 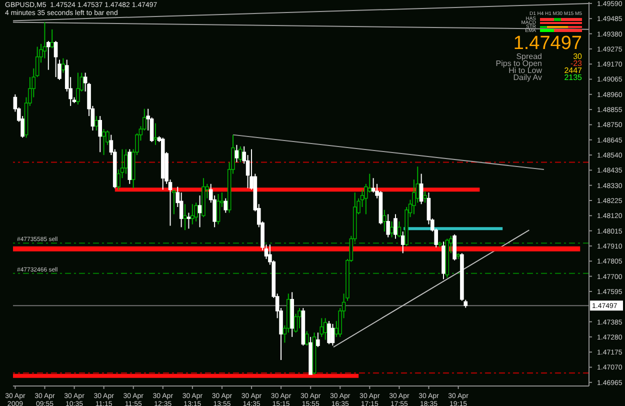 I want to click on annotation: Hi to Low, so click(x=525, y=70).